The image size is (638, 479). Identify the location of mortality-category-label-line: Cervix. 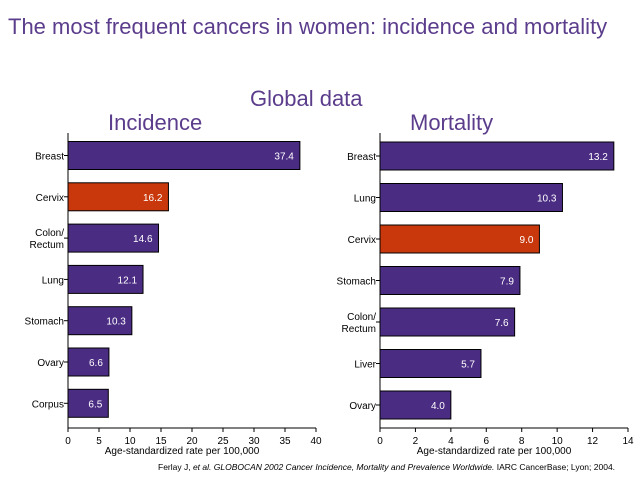
(362, 240).